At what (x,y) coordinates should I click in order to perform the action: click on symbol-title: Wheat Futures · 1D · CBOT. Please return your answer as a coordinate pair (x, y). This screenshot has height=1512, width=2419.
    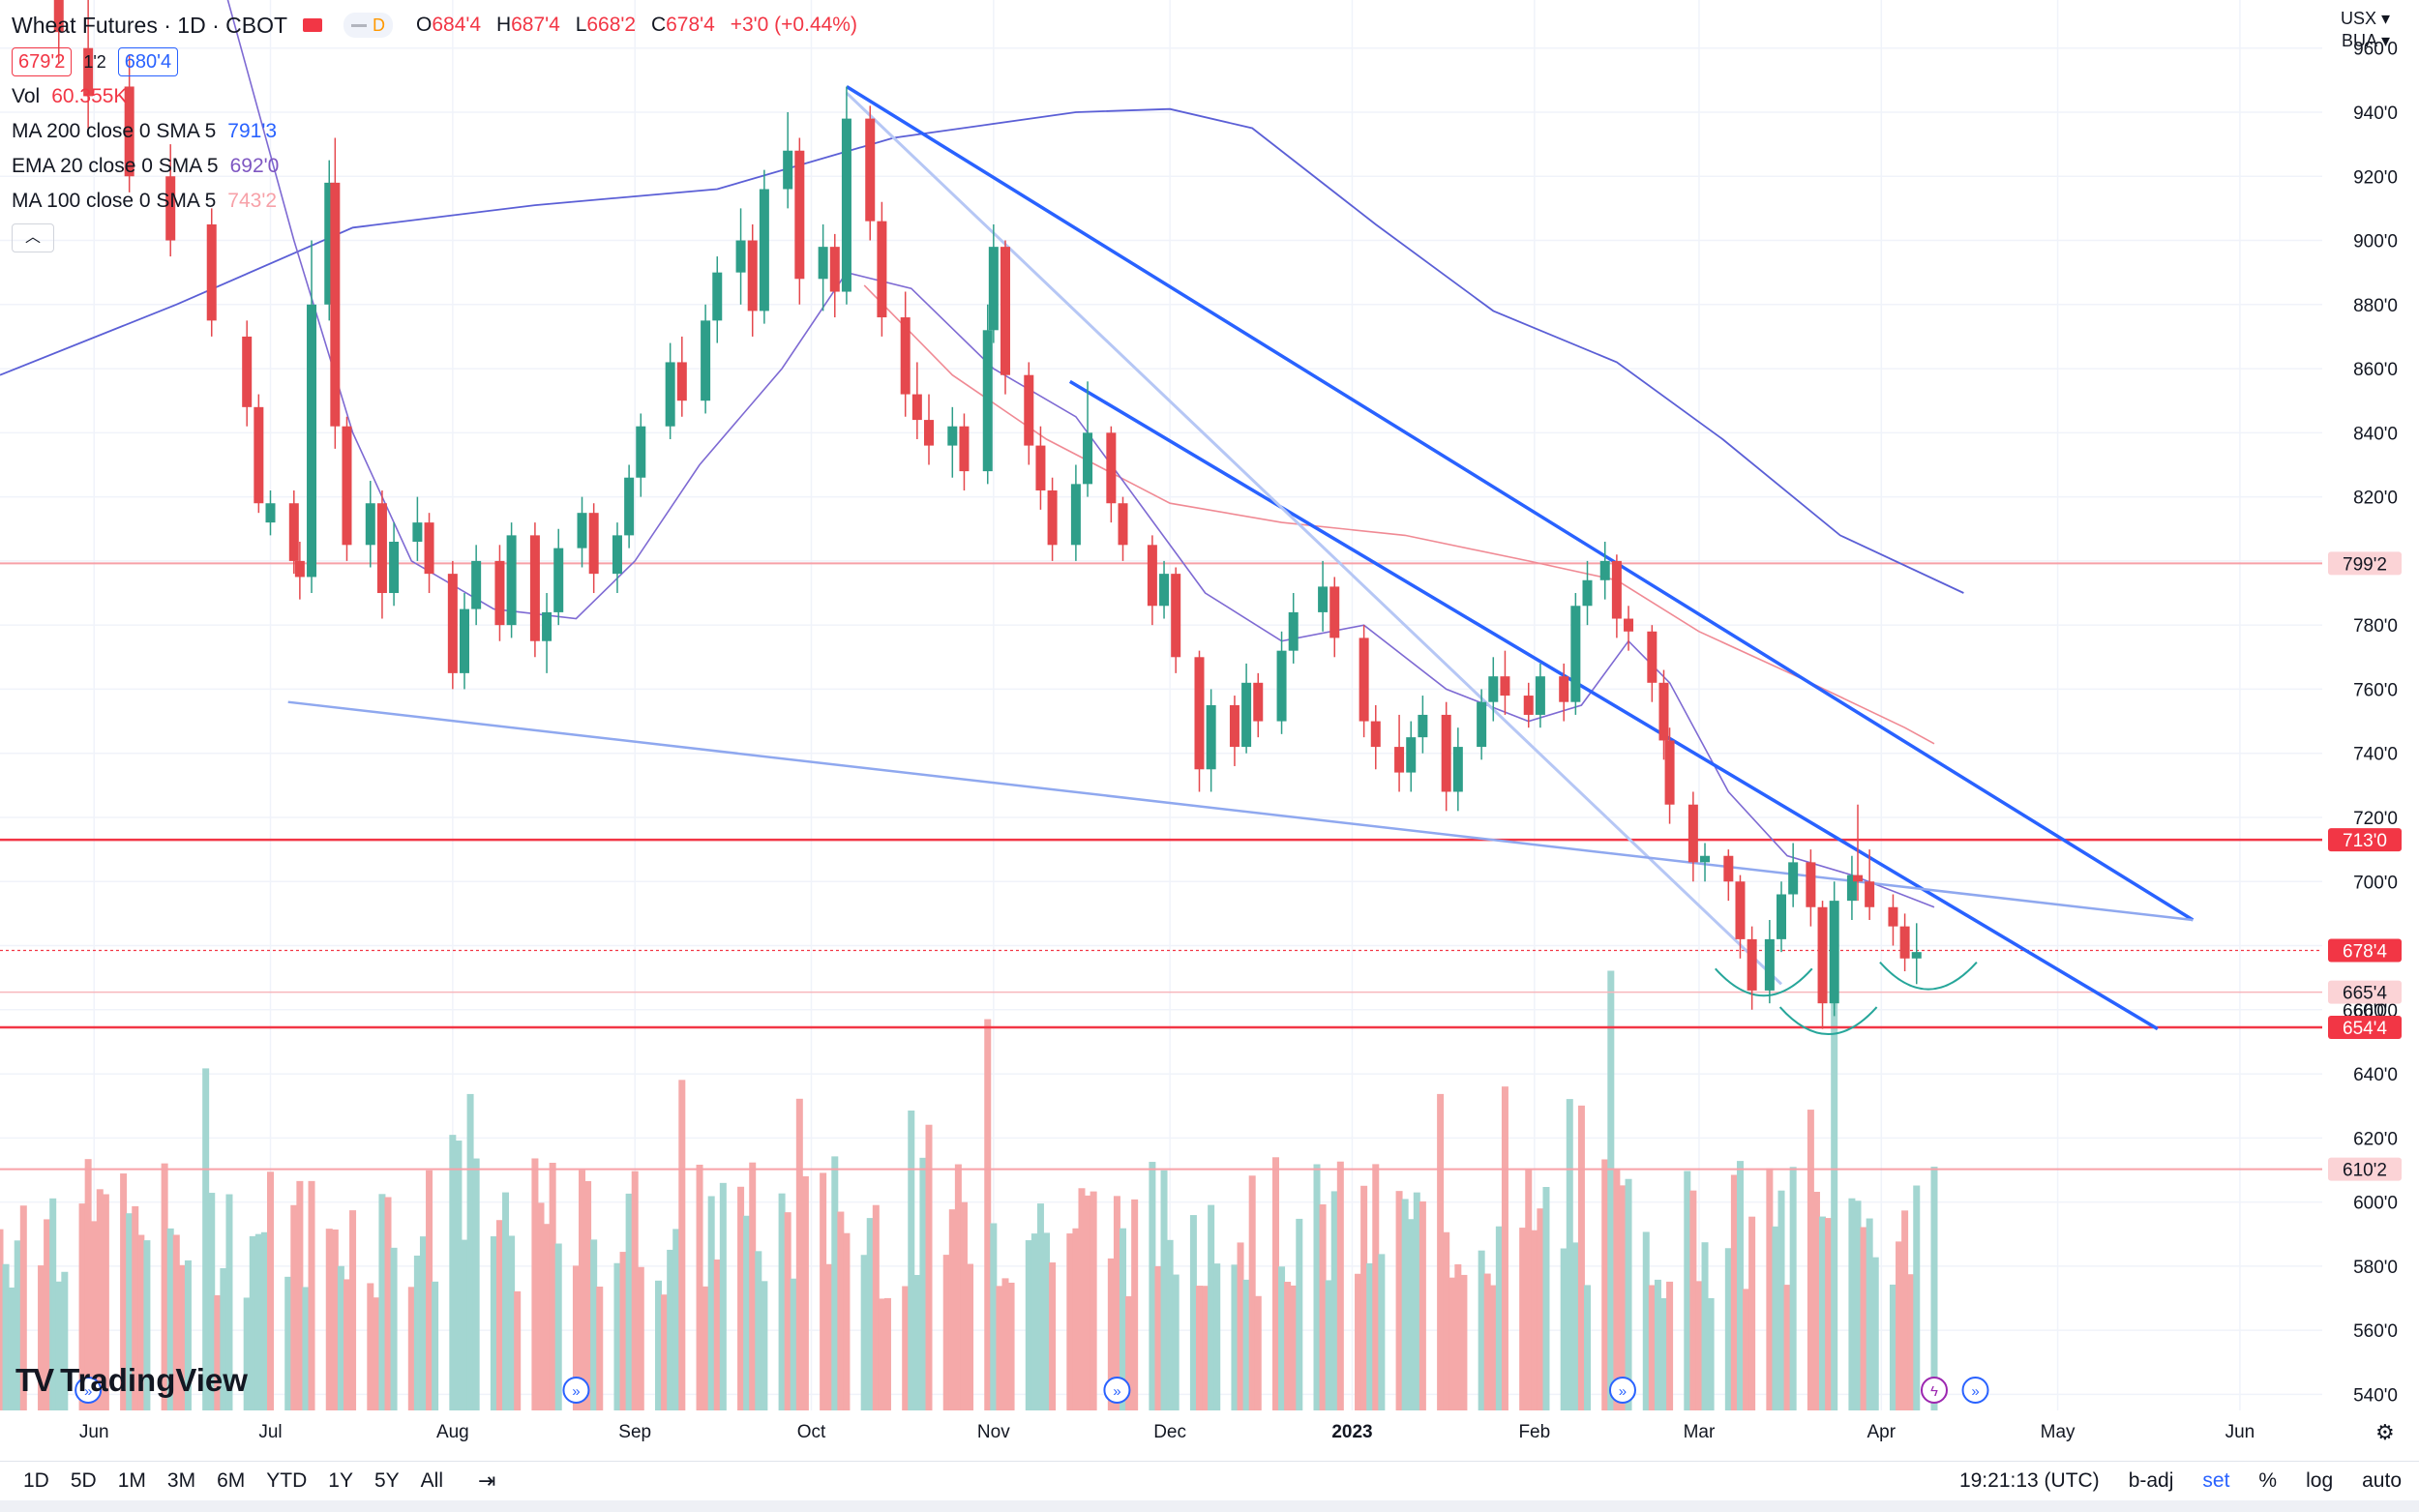
    Looking at the image, I should click on (150, 26).